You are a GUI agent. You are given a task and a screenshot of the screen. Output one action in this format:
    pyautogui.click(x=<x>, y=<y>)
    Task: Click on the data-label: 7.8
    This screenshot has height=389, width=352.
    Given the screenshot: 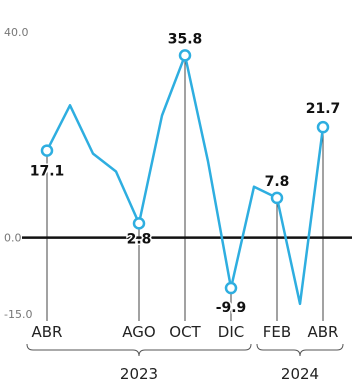 What is the action you would take?
    pyautogui.click(x=277, y=182)
    